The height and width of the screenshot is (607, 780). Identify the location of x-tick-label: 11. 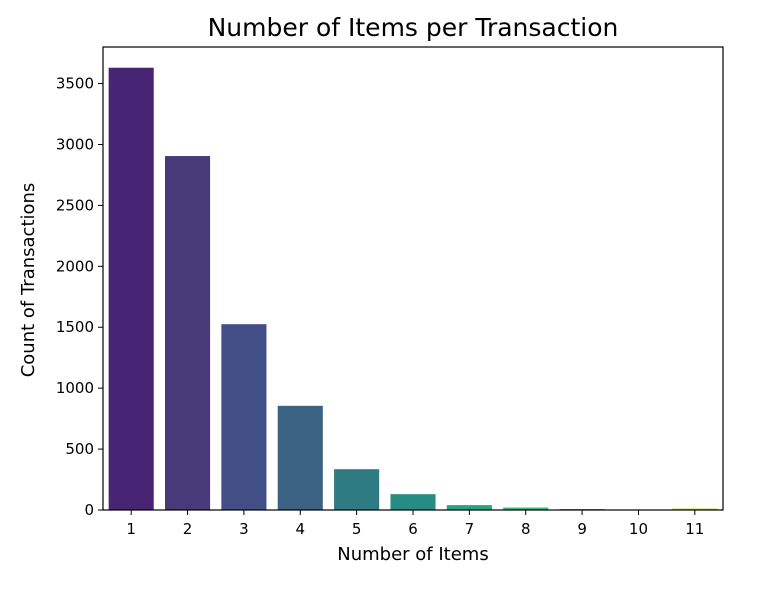
(694, 529).